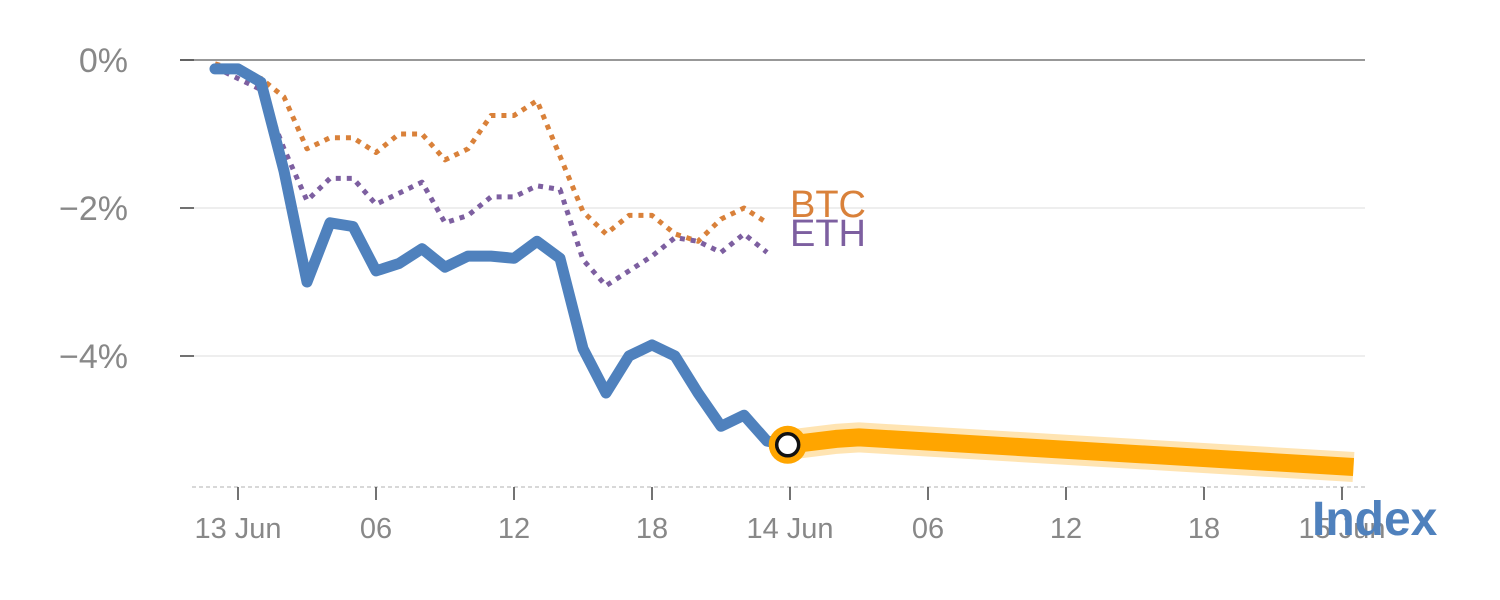 The image size is (1500, 600). What do you see at coordinates (1070, 452) in the screenshot?
I see `forecast-line` at bounding box center [1070, 452].